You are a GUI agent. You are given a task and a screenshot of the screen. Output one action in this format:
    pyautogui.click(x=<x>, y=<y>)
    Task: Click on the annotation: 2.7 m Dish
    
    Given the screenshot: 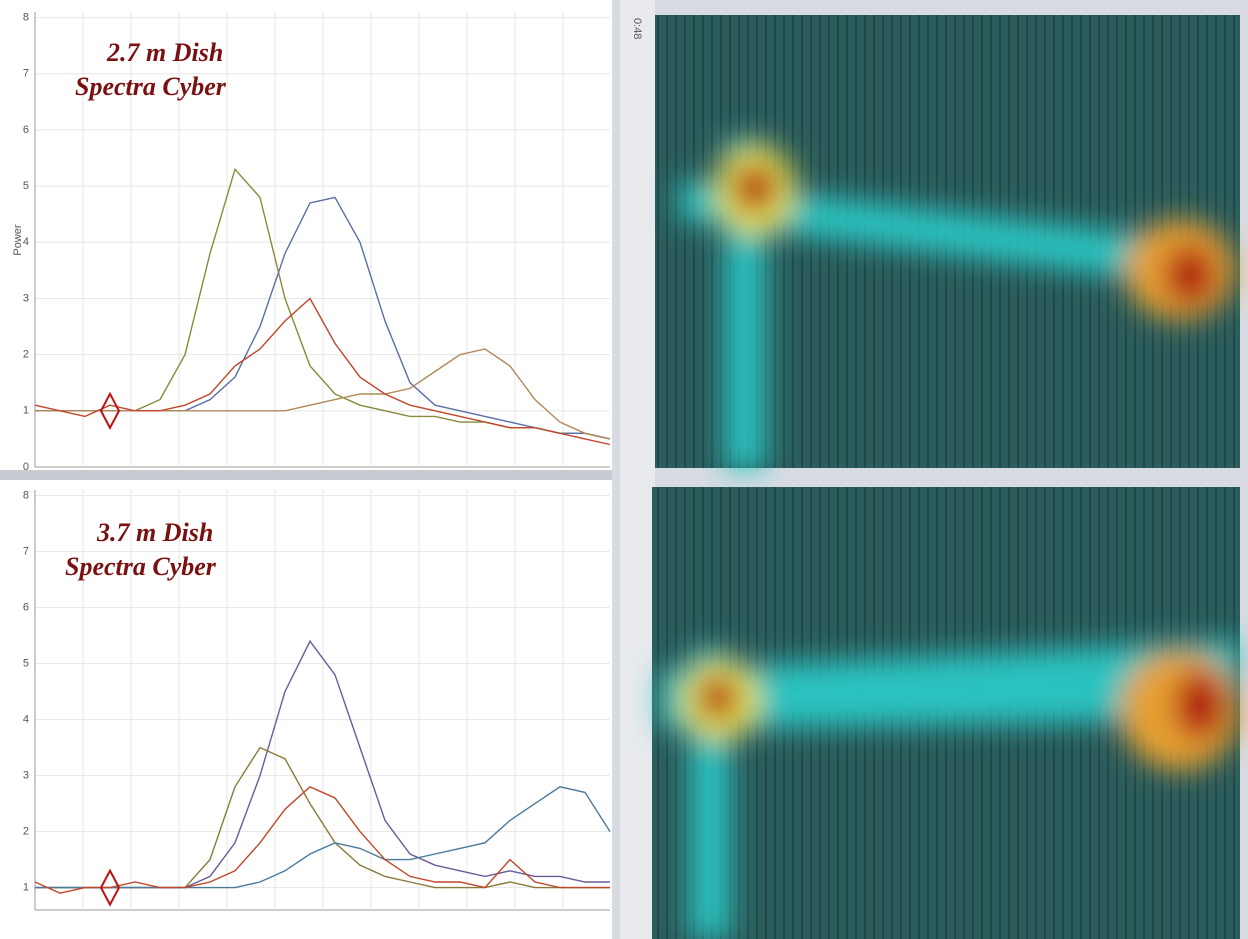 What is the action you would take?
    pyautogui.click(x=164, y=52)
    